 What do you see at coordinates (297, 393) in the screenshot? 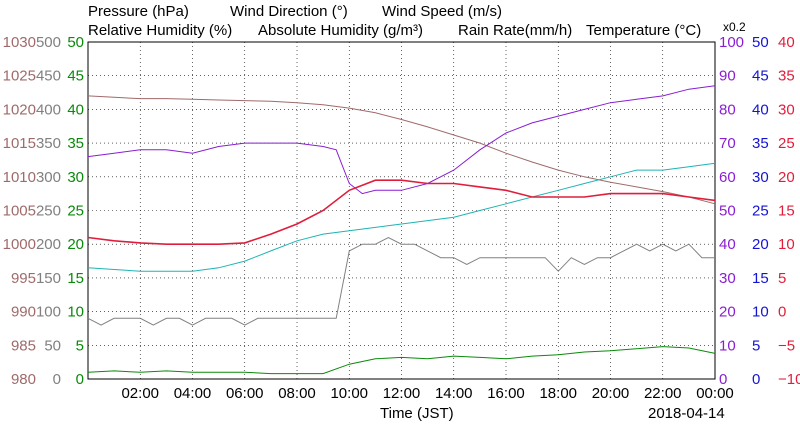
I see `x-tick-label: 08:00` at bounding box center [297, 393].